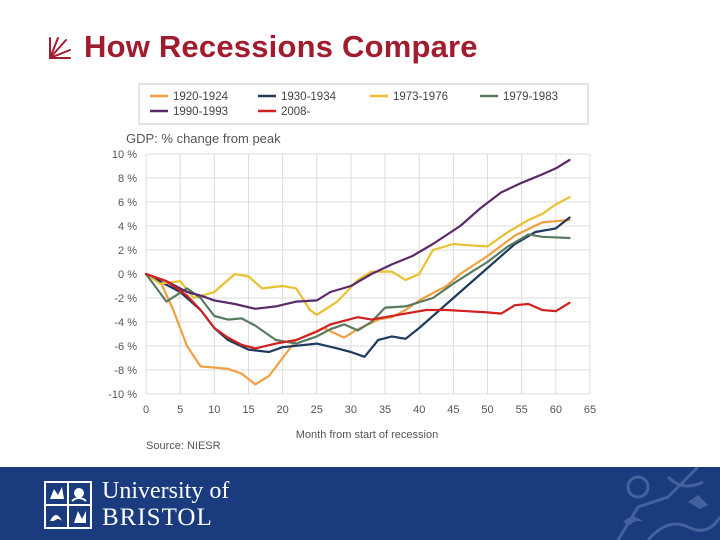 The image size is (720, 540). What do you see at coordinates (487, 410) in the screenshot?
I see `x-tick-label: 50` at bounding box center [487, 410].